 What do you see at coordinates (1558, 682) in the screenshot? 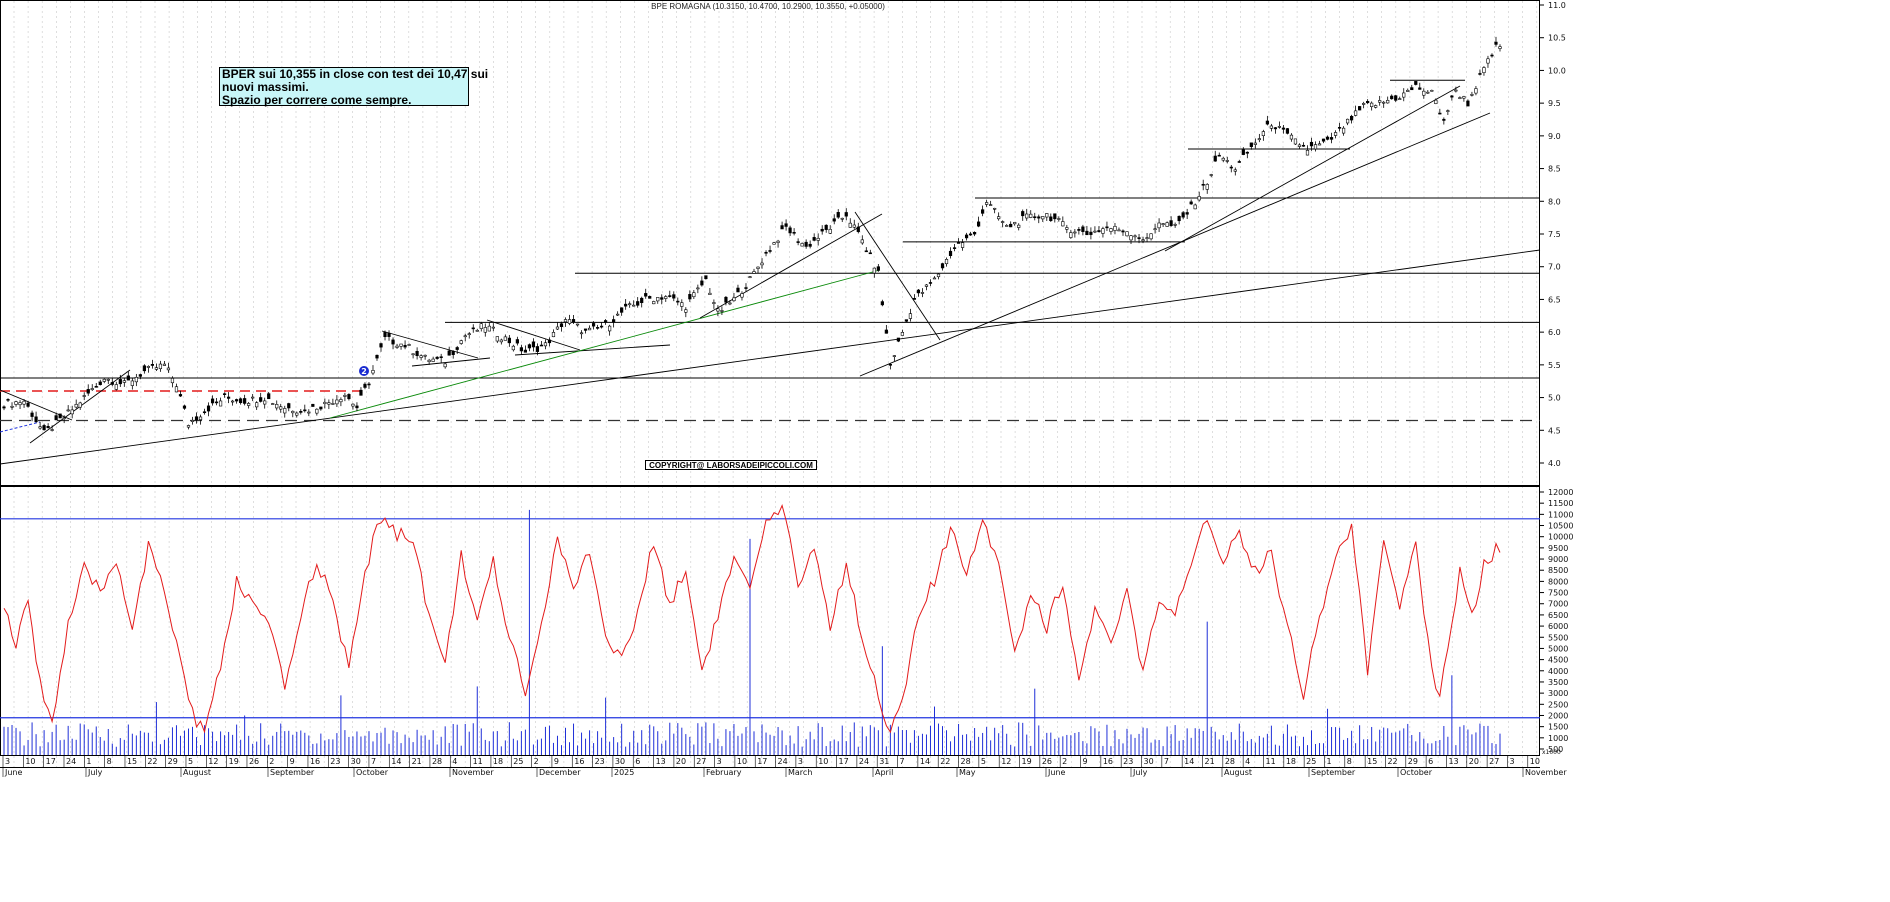
I see `indicator-tick-label: 3500` at bounding box center [1558, 682].